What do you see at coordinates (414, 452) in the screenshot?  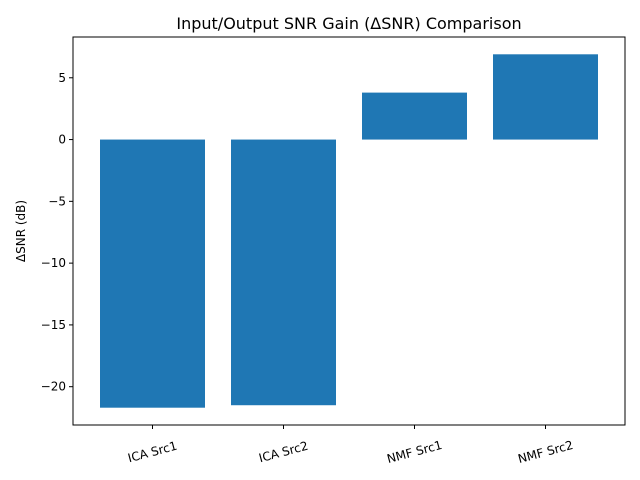 I see `x-tick-label: NMF Src1` at bounding box center [414, 452].